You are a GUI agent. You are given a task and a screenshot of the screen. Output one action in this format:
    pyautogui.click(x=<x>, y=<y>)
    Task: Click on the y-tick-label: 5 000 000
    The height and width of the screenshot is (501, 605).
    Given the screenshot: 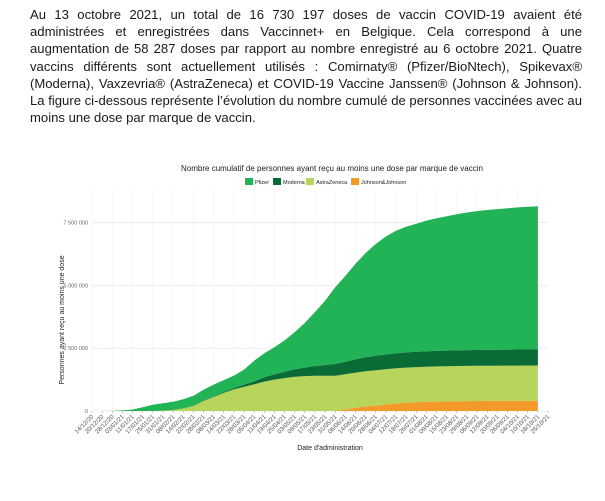 What is the action you would take?
    pyautogui.click(x=76, y=286)
    